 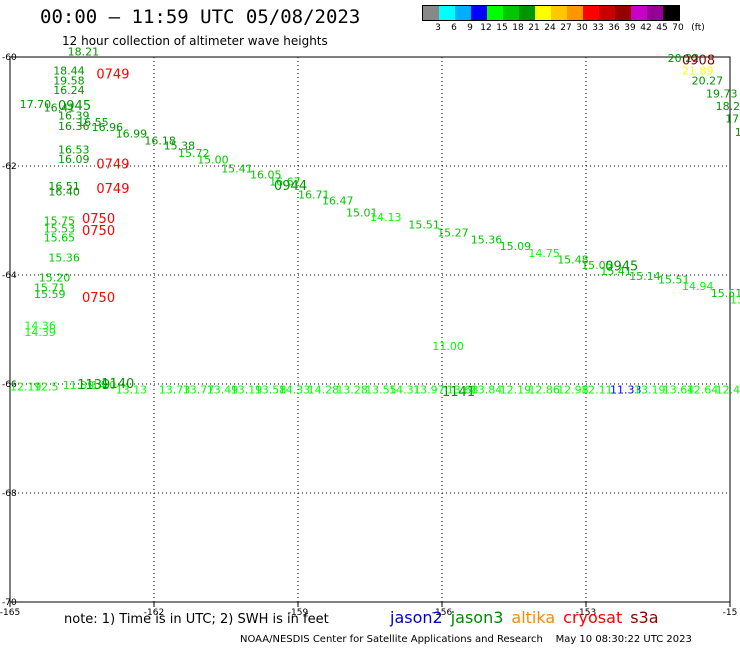 I want to click on color-scale-label: 33, so click(x=598, y=28).